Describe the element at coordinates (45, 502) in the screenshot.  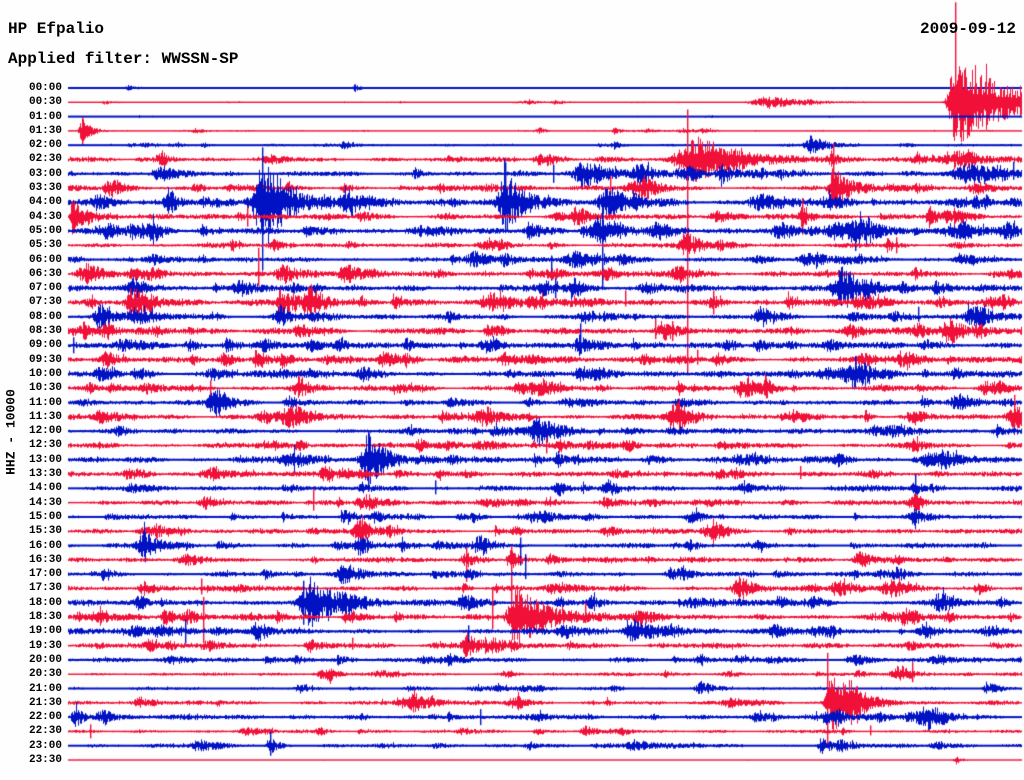
I see `row-label: 14:30` at that location.